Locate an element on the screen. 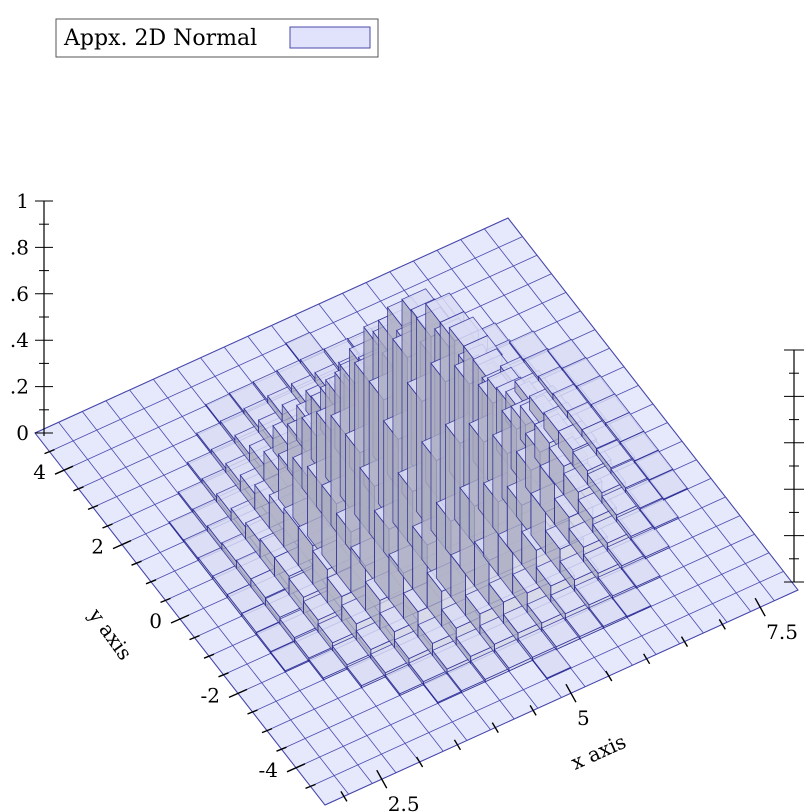  y-tick-label: 0 is located at coordinates (155, 621).